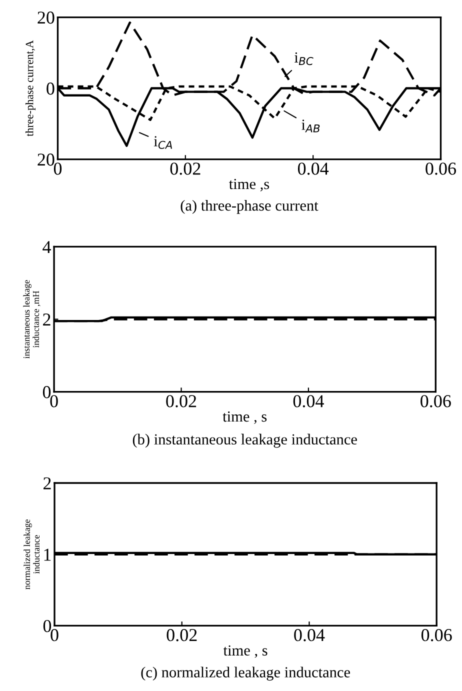 This screenshot has width=462, height=691. Describe the element at coordinates (47, 554) in the screenshot. I see `y-tick-label: 1` at that location.